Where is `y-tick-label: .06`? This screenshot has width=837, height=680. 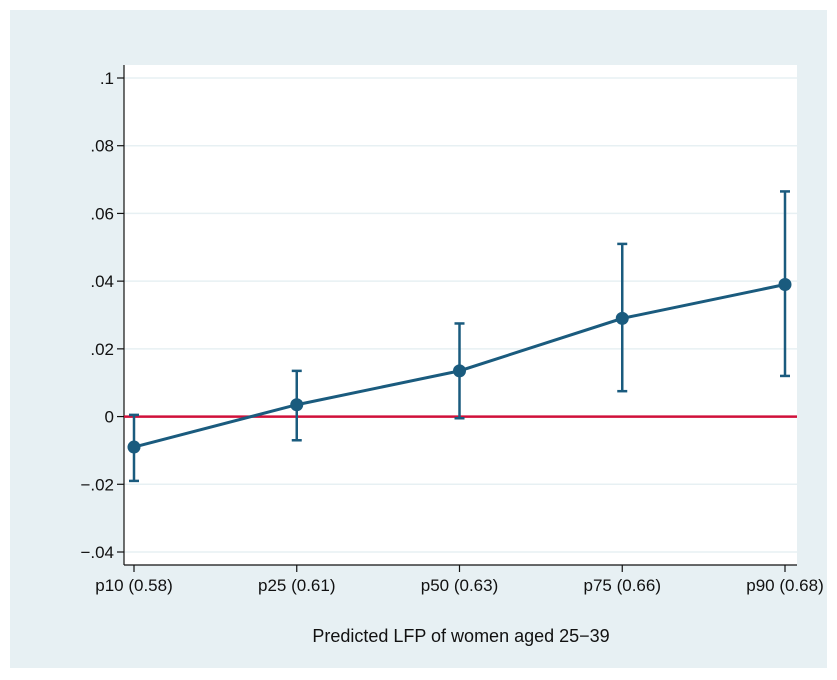
y-tick-label: .06 is located at coordinates (102, 213).